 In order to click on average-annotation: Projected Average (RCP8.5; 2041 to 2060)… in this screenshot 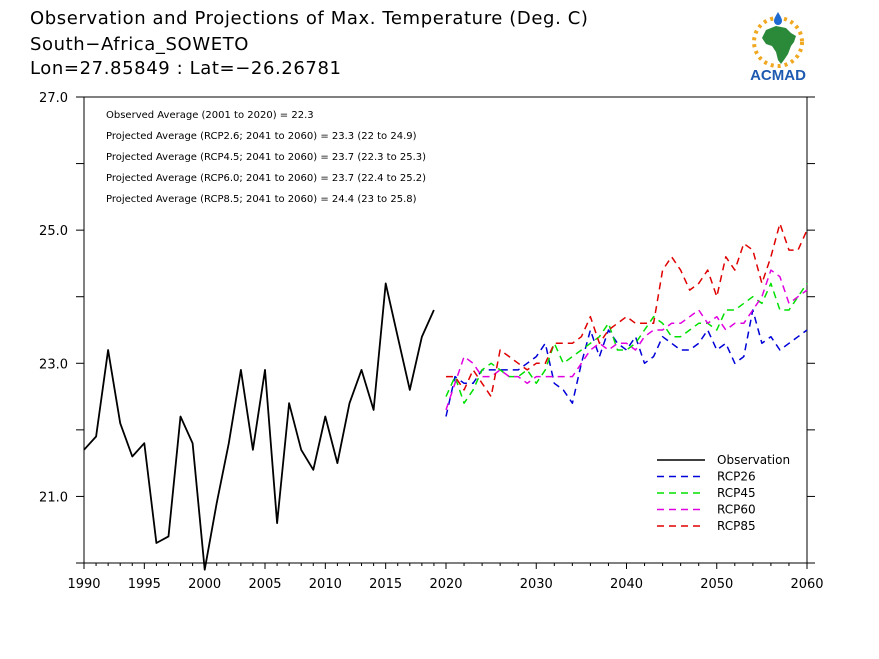, I will do `click(261, 199)`.